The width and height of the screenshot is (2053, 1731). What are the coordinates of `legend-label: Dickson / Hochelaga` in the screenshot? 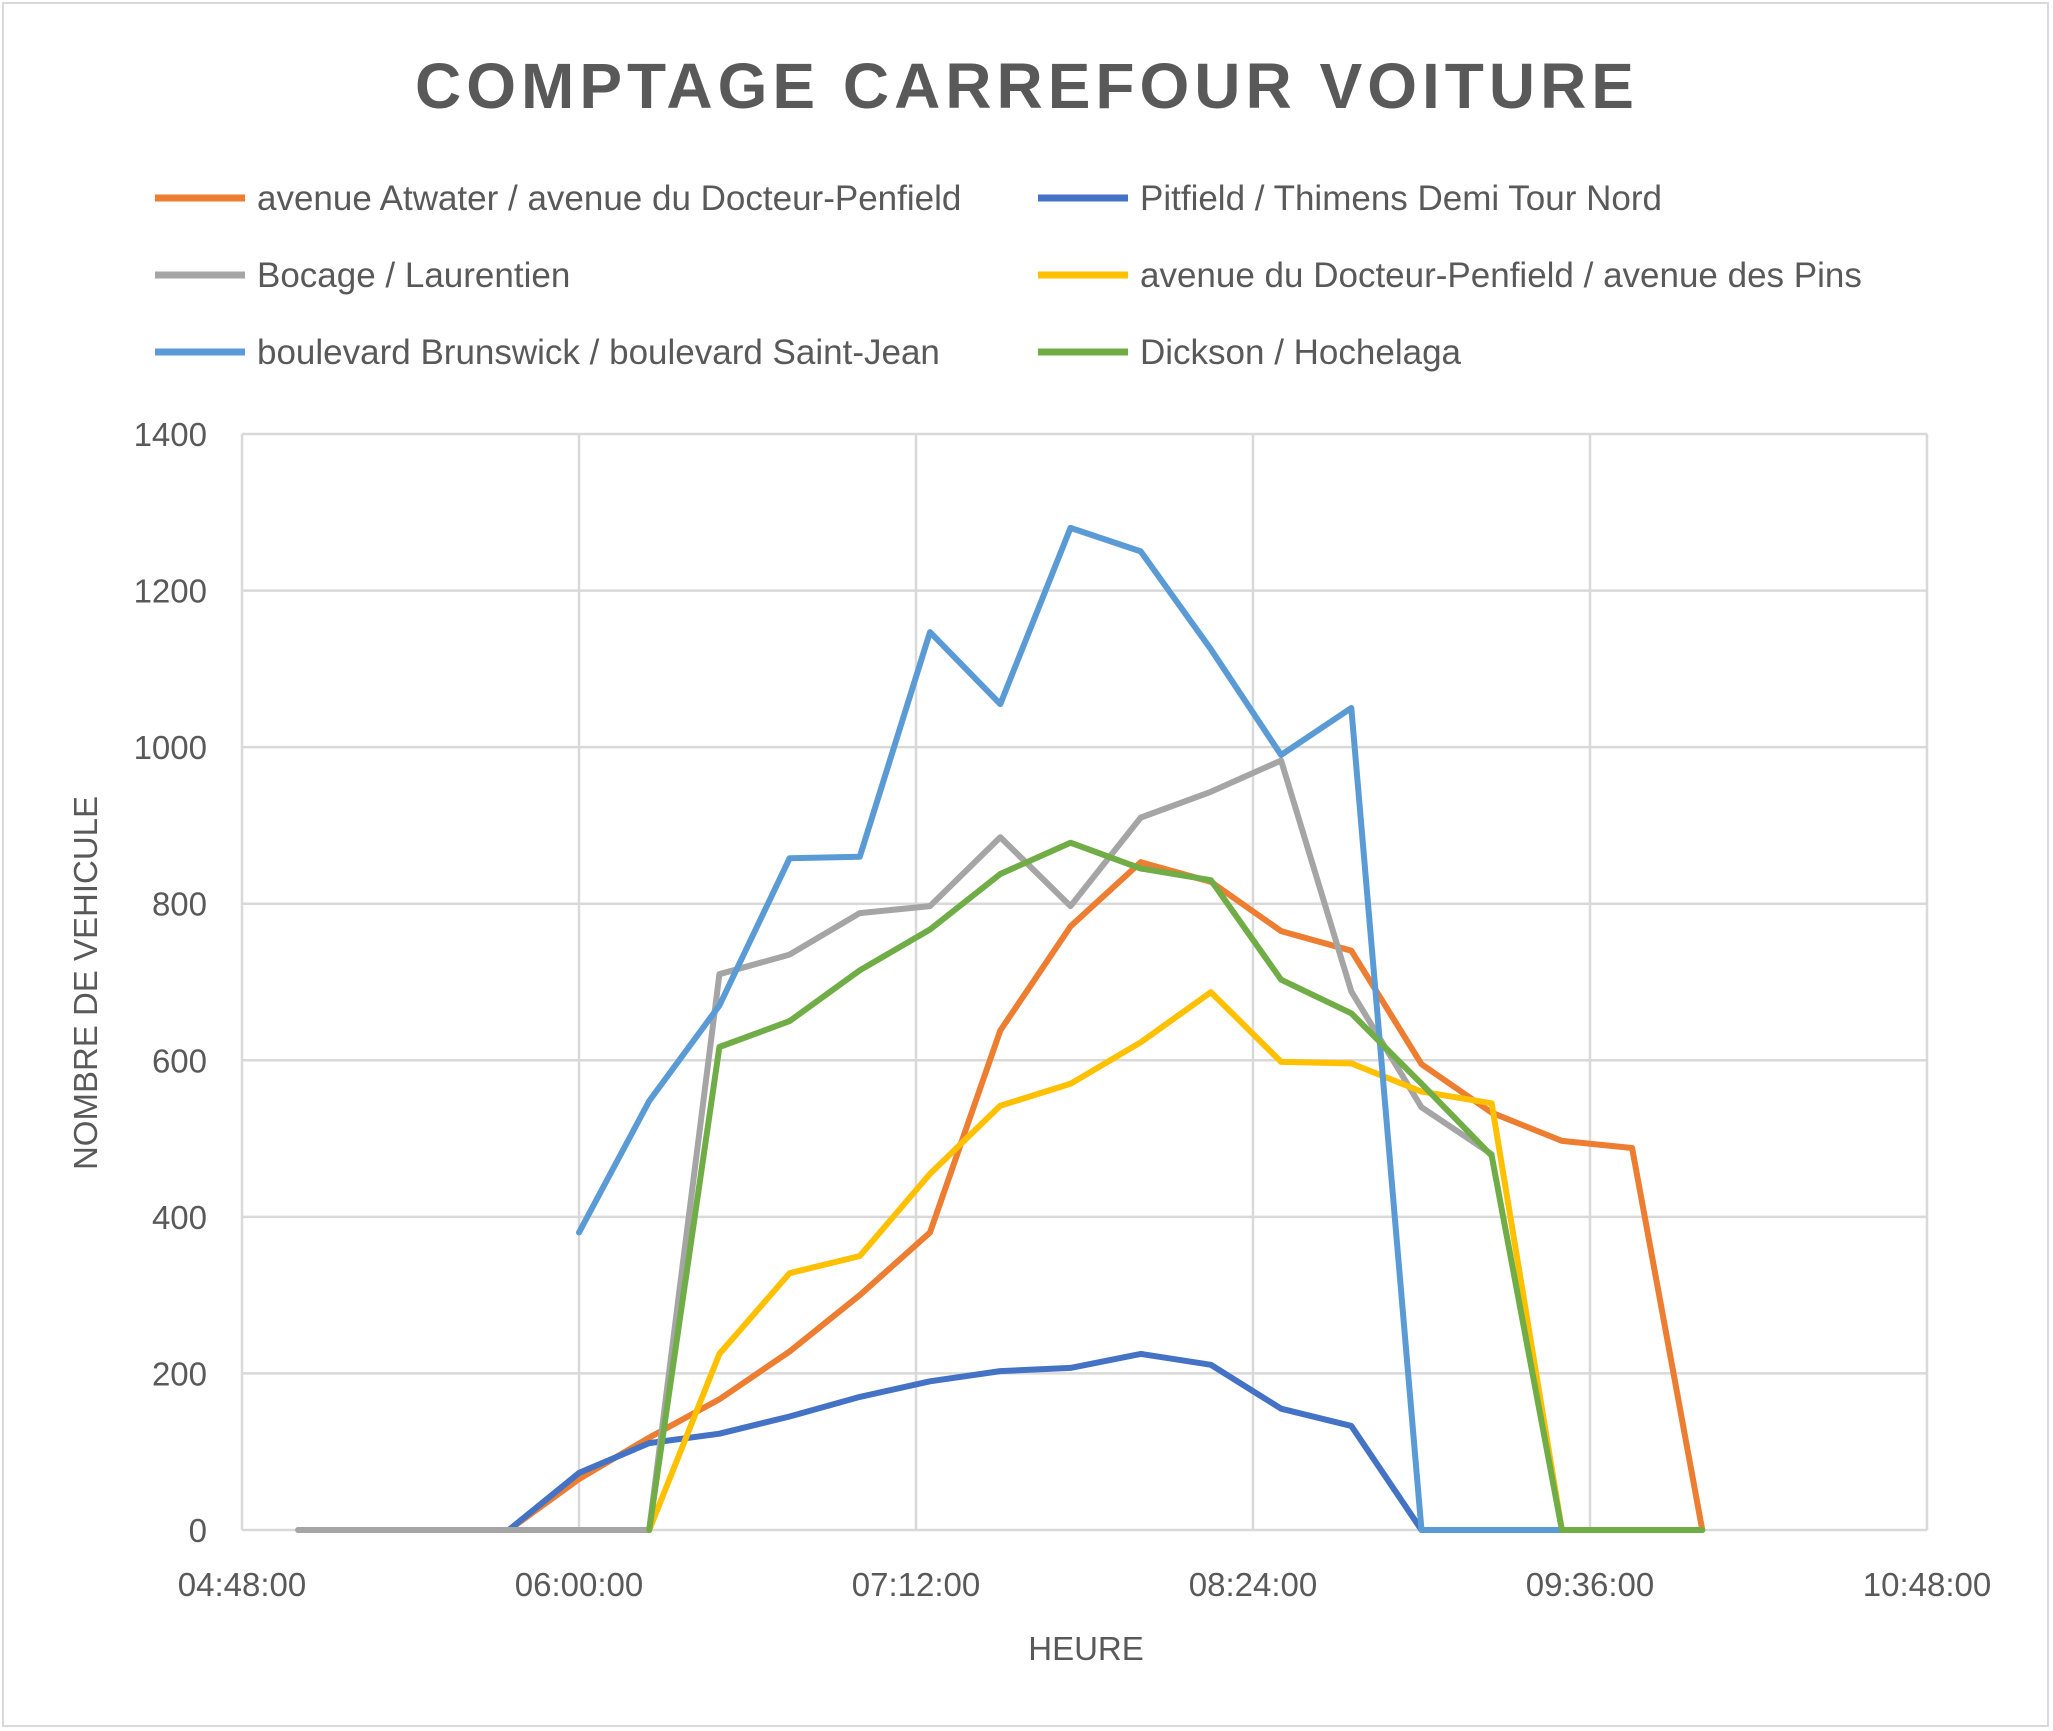 It's located at (1301, 352).